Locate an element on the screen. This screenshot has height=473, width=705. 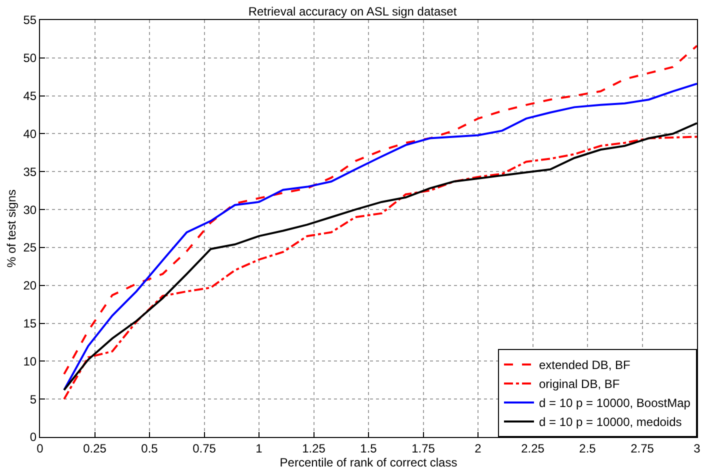
chart-title: Retrieval accuracy on ASL sign dataset is located at coordinates (353, 11).